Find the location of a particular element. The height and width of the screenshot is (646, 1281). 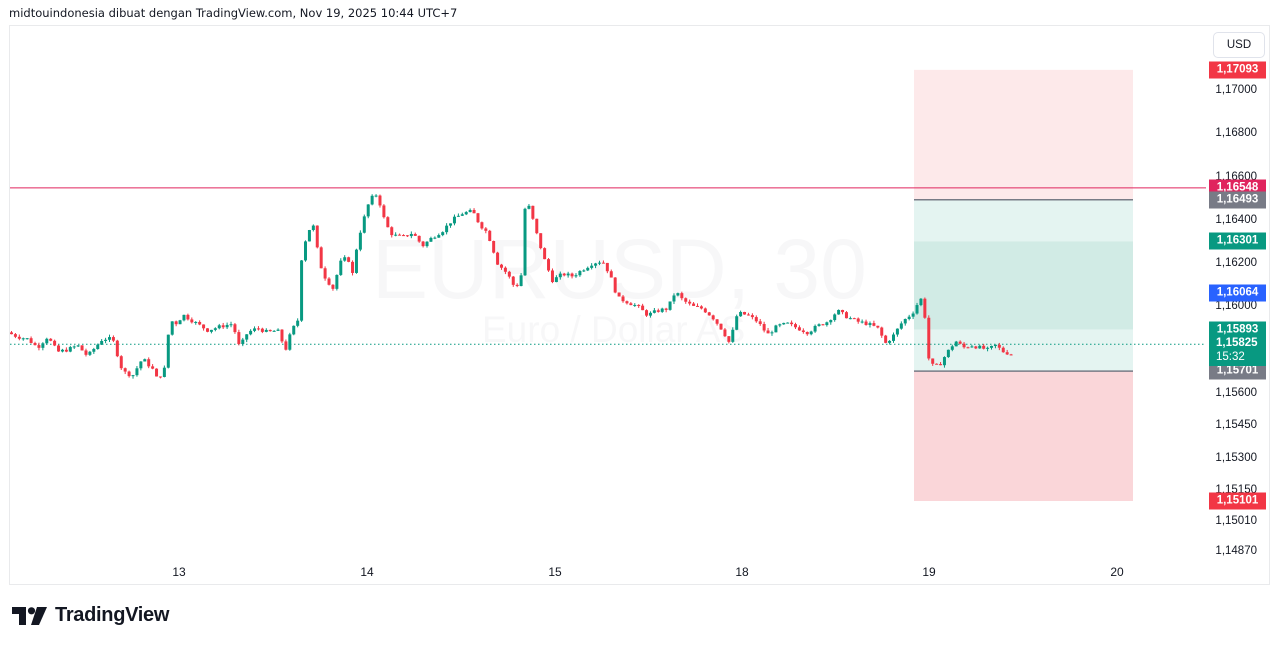

time-axis: 13 14 15 18 19 20 is located at coordinates (608, 572).